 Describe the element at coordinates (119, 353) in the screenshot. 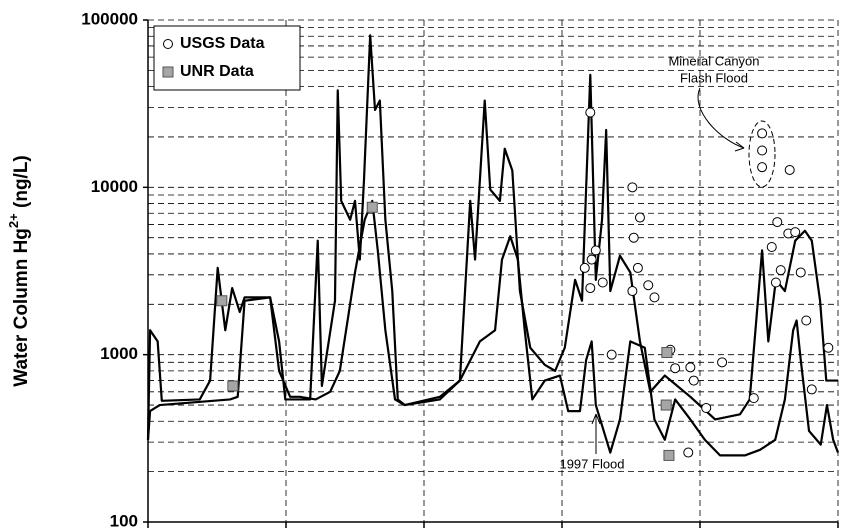

I see `y-tick-label: 1000` at that location.